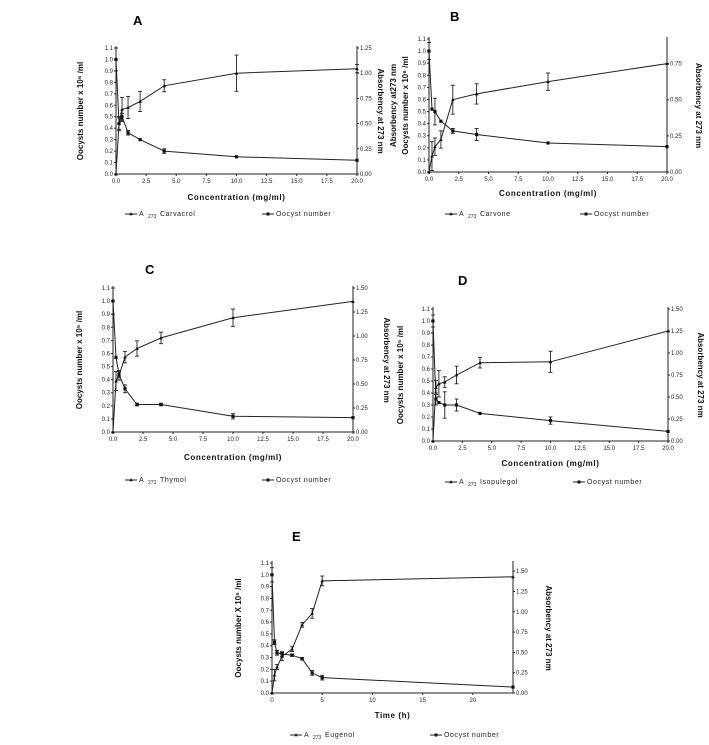 The height and width of the screenshot is (745, 709). I want to click on legend: A 273 Carvacrol Oocyst number, so click(228, 215).